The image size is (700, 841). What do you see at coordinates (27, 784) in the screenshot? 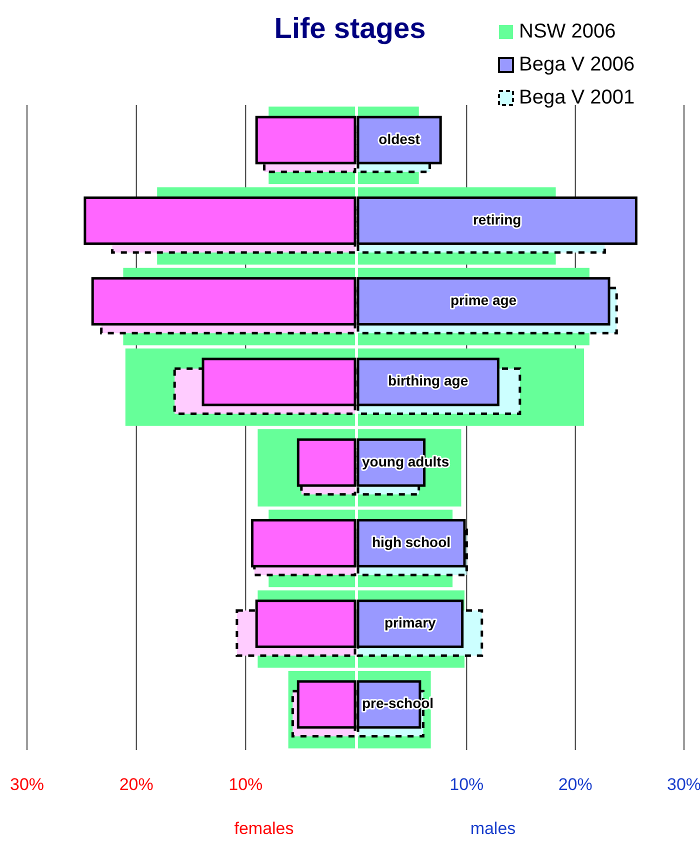
I see `x-tick-label: 30%` at bounding box center [27, 784].